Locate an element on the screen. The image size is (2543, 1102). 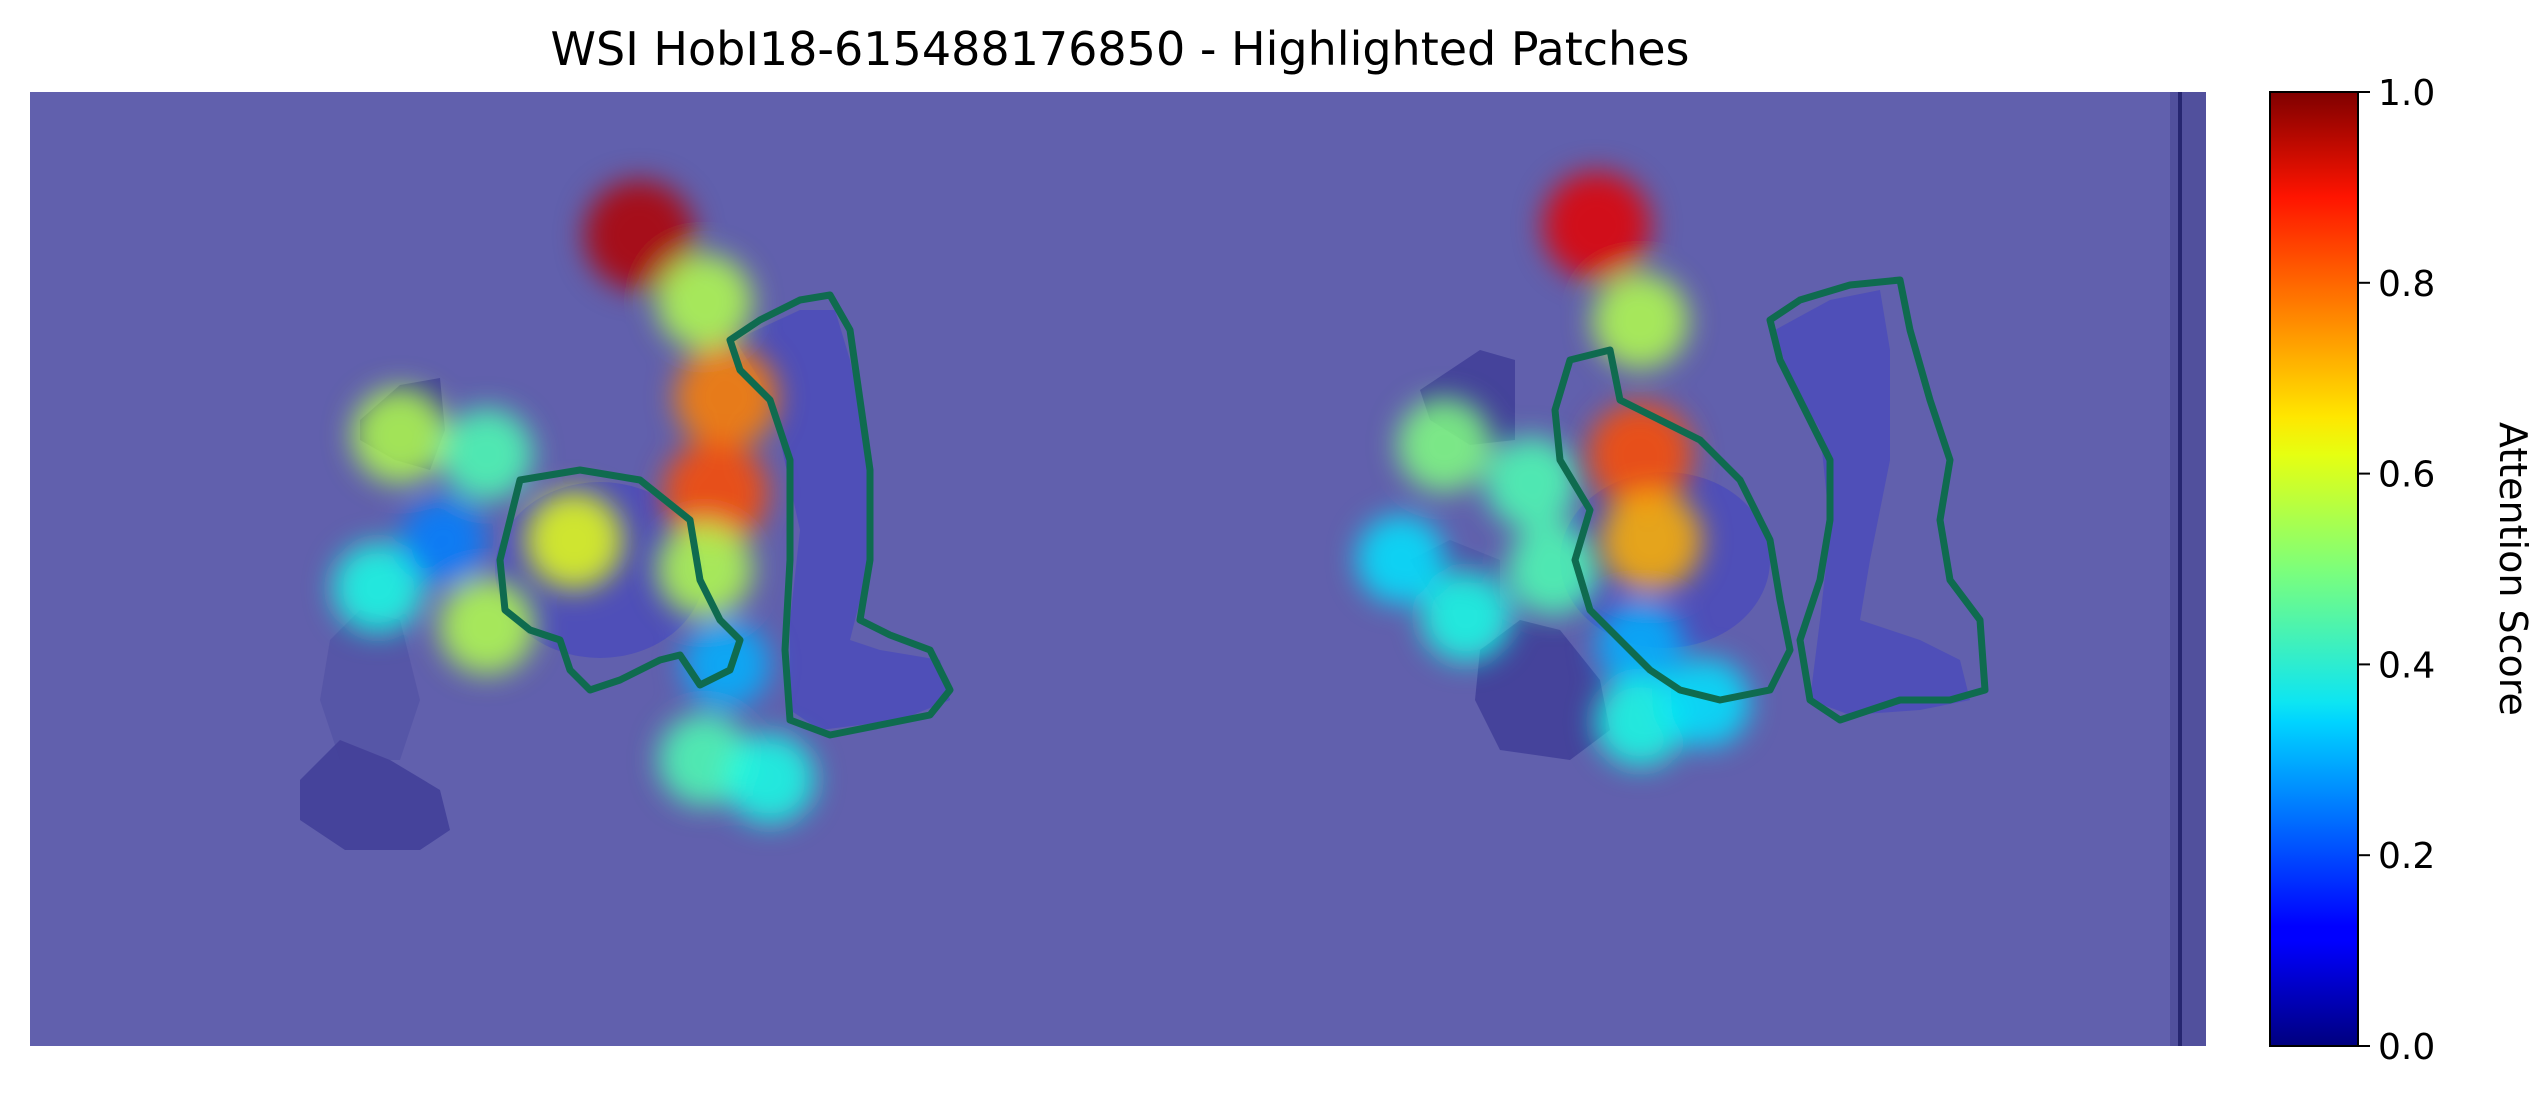
colorbar: 0.0 0.2 0.4 0.6 0.8 1.0 Attention Score is located at coordinates (2402, 570).